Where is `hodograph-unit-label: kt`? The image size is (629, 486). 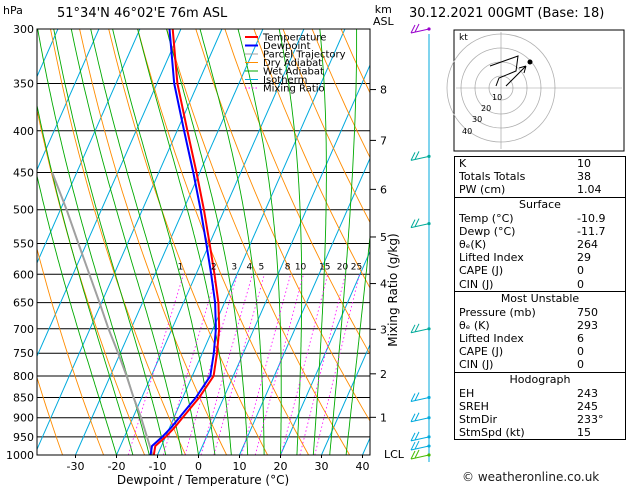
hodograph-unit-label: kt is located at coordinates (463, 38).